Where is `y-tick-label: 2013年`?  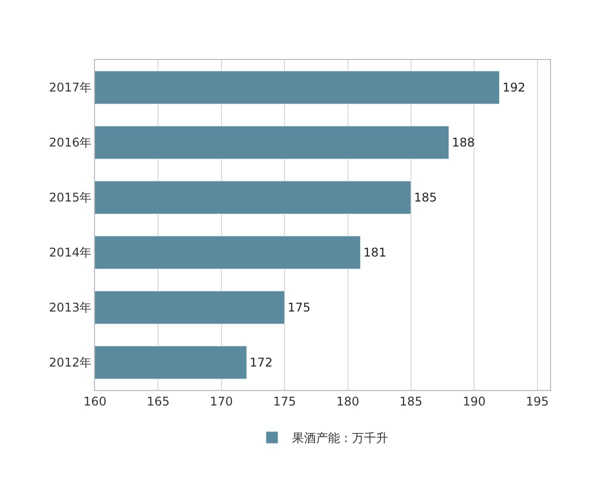
y-tick-label: 2013年 is located at coordinates (70, 307).